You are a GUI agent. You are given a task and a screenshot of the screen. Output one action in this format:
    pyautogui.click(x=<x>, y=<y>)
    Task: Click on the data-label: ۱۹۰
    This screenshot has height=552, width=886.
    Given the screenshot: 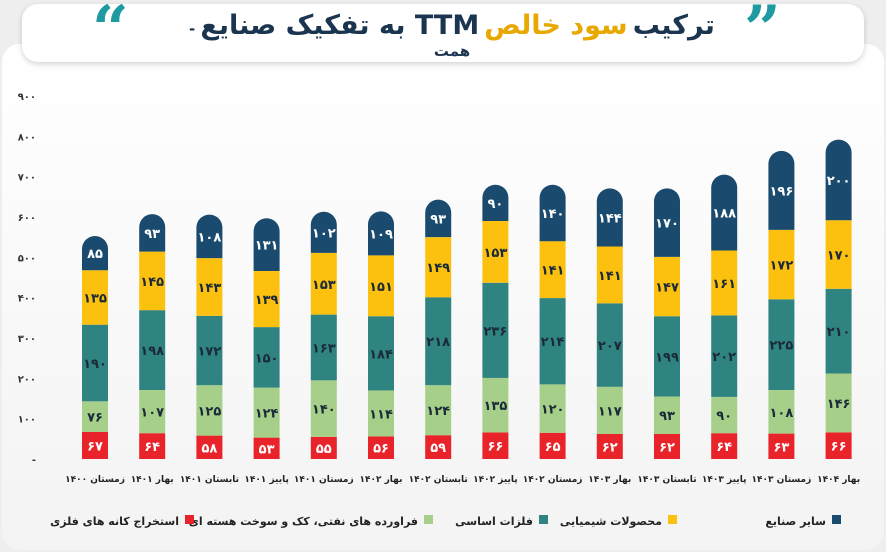 What is the action you would take?
    pyautogui.click(x=95, y=364)
    